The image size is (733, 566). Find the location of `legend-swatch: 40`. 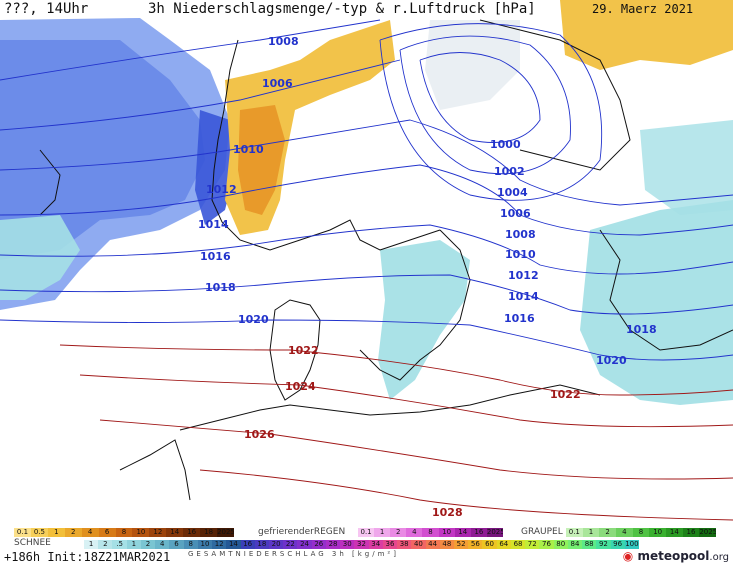

legend-swatch: 40 is located at coordinates (418, 544).